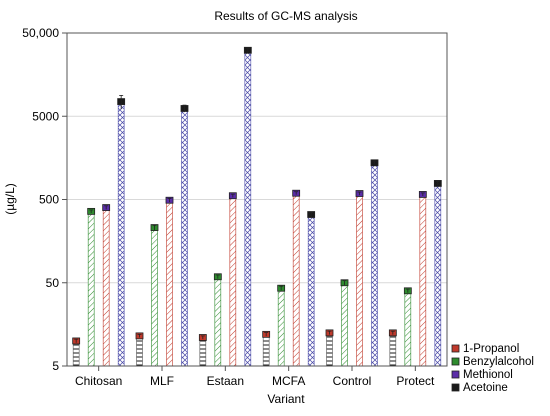 This screenshot has height=416, width=550. Describe the element at coordinates (98, 381) in the screenshot. I see `x-tick-label: Chitosan` at that location.